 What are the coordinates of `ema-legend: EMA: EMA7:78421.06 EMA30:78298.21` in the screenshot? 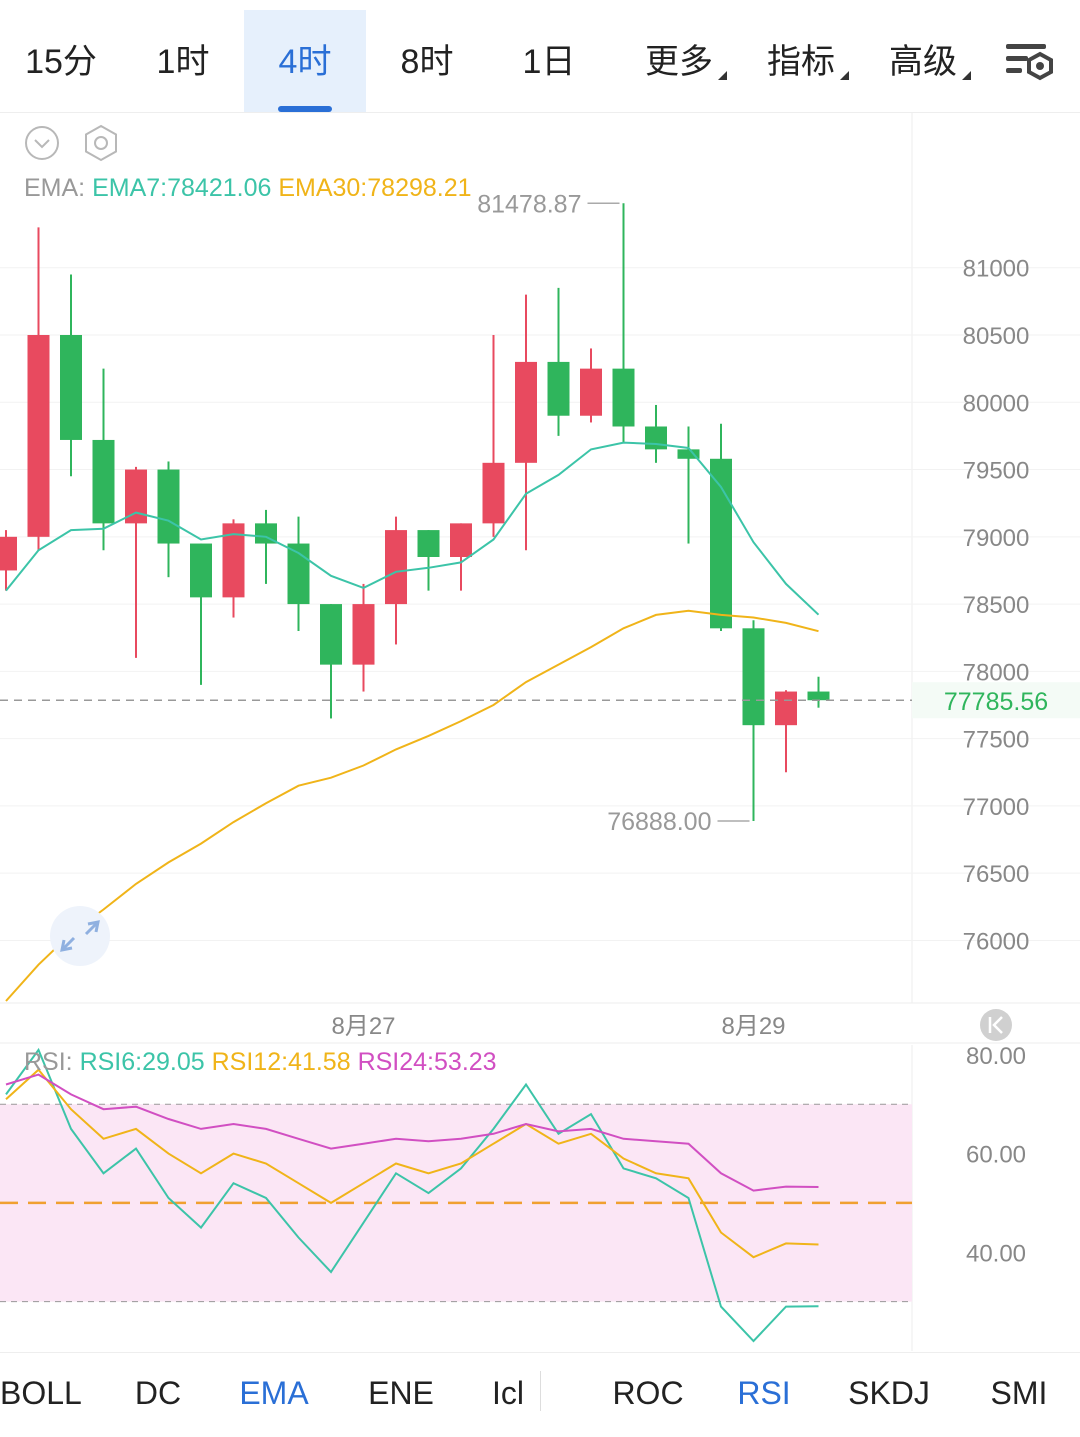 It's located at (248, 188).